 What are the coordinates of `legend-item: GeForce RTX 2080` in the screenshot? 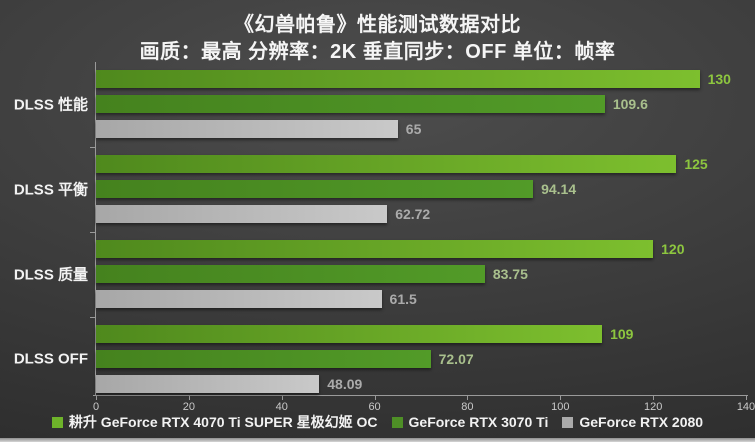 It's located at (632, 422).